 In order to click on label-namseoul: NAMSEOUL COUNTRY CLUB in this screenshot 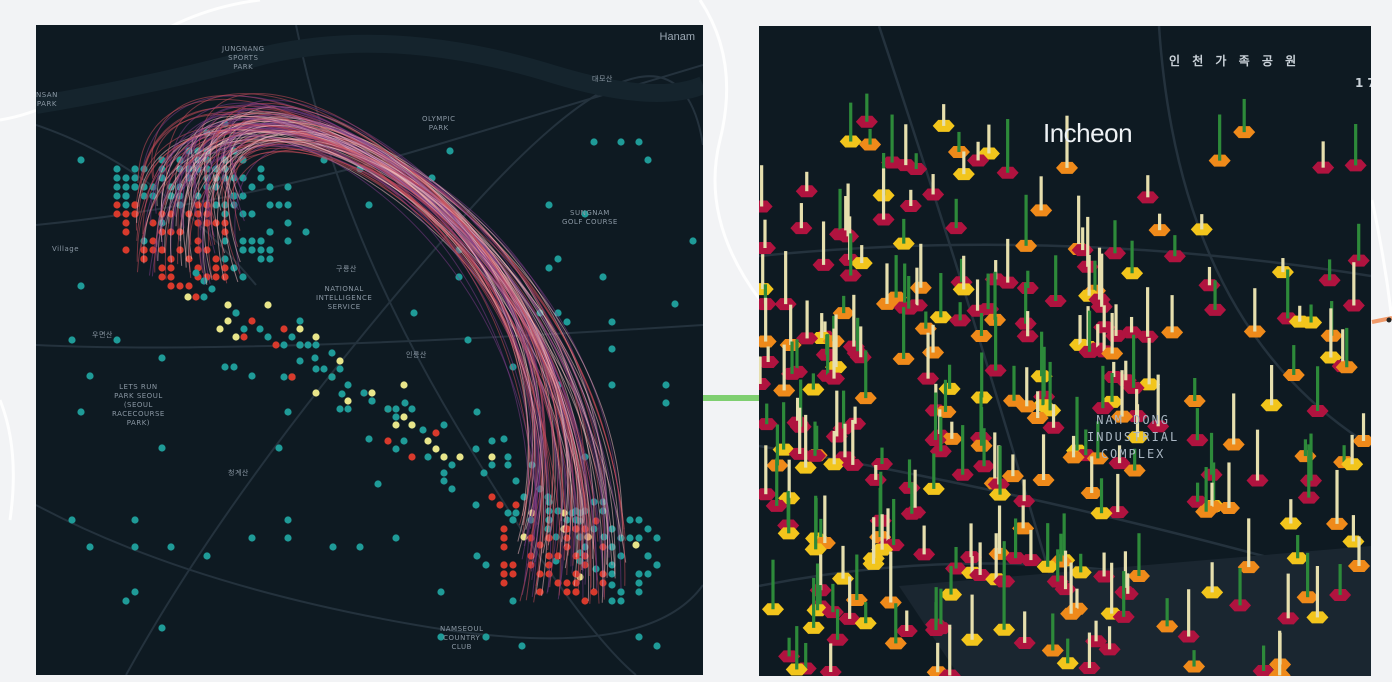, I will do `click(462, 638)`.